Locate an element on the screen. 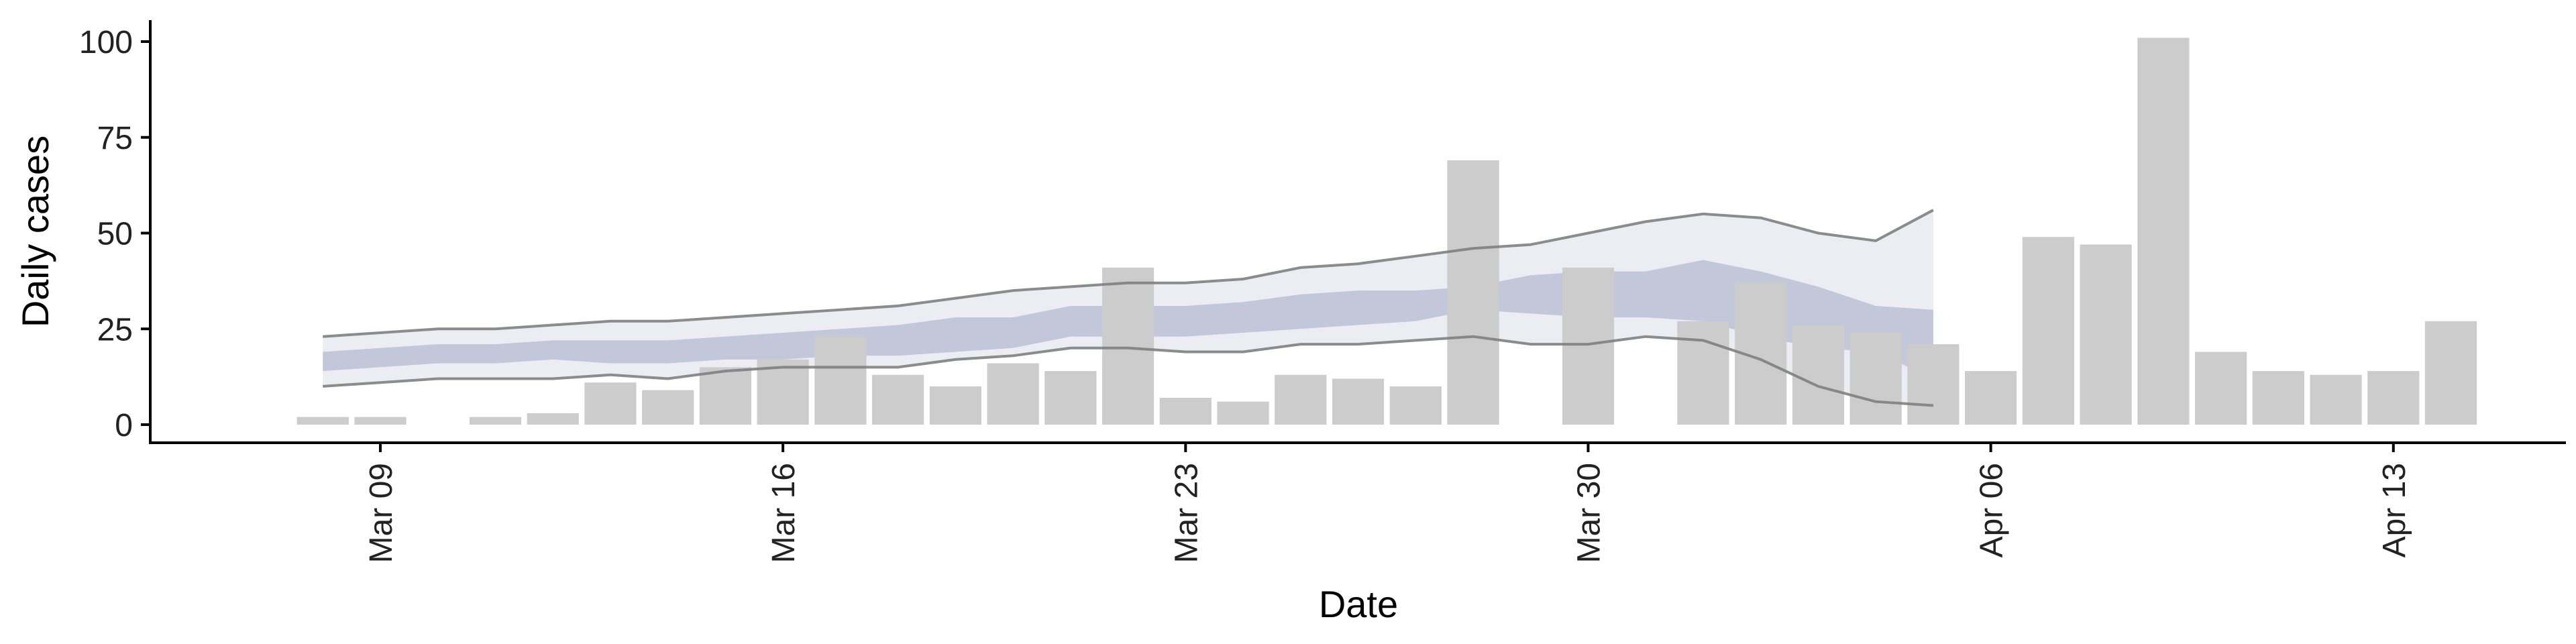  y-tick-label-100: 100 is located at coordinates (106, 42).